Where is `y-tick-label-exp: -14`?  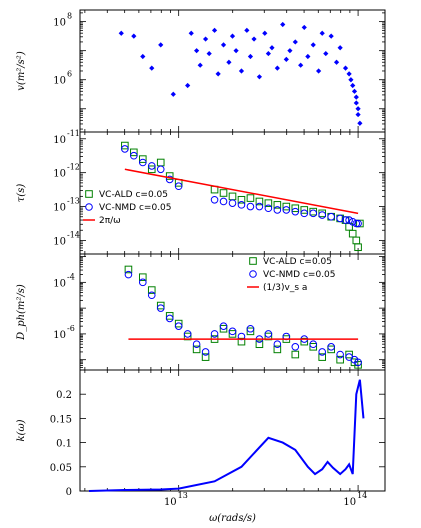 y-tick-label-exp: -14 is located at coordinates (73, 234).